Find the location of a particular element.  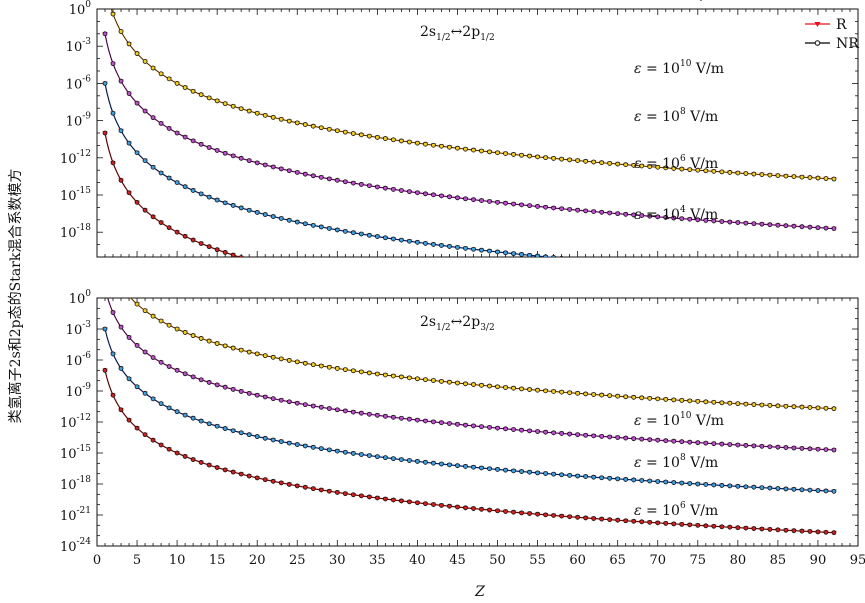

x-tick-label: 35 is located at coordinates (377, 560).